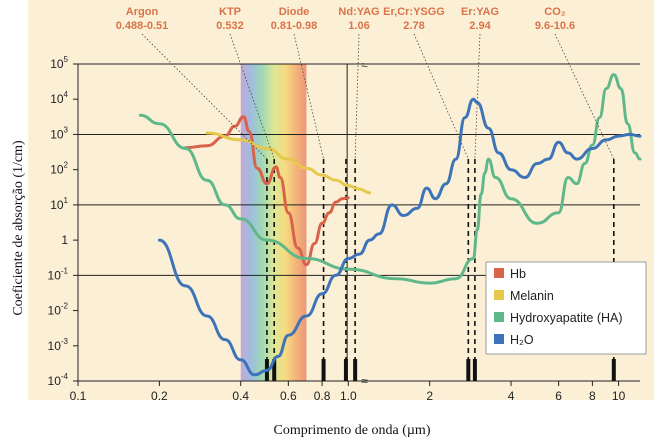  What do you see at coordinates (288, 396) in the screenshot?
I see `x-tick-label: 0.6` at bounding box center [288, 396].